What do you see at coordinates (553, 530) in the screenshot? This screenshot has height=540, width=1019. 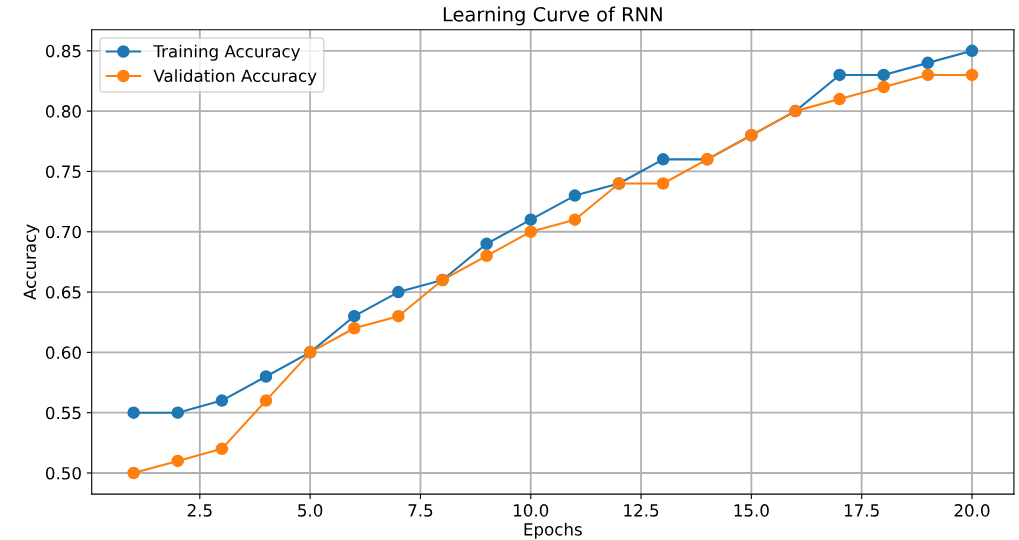 I see `x-axis-title: Epochs` at bounding box center [553, 530].